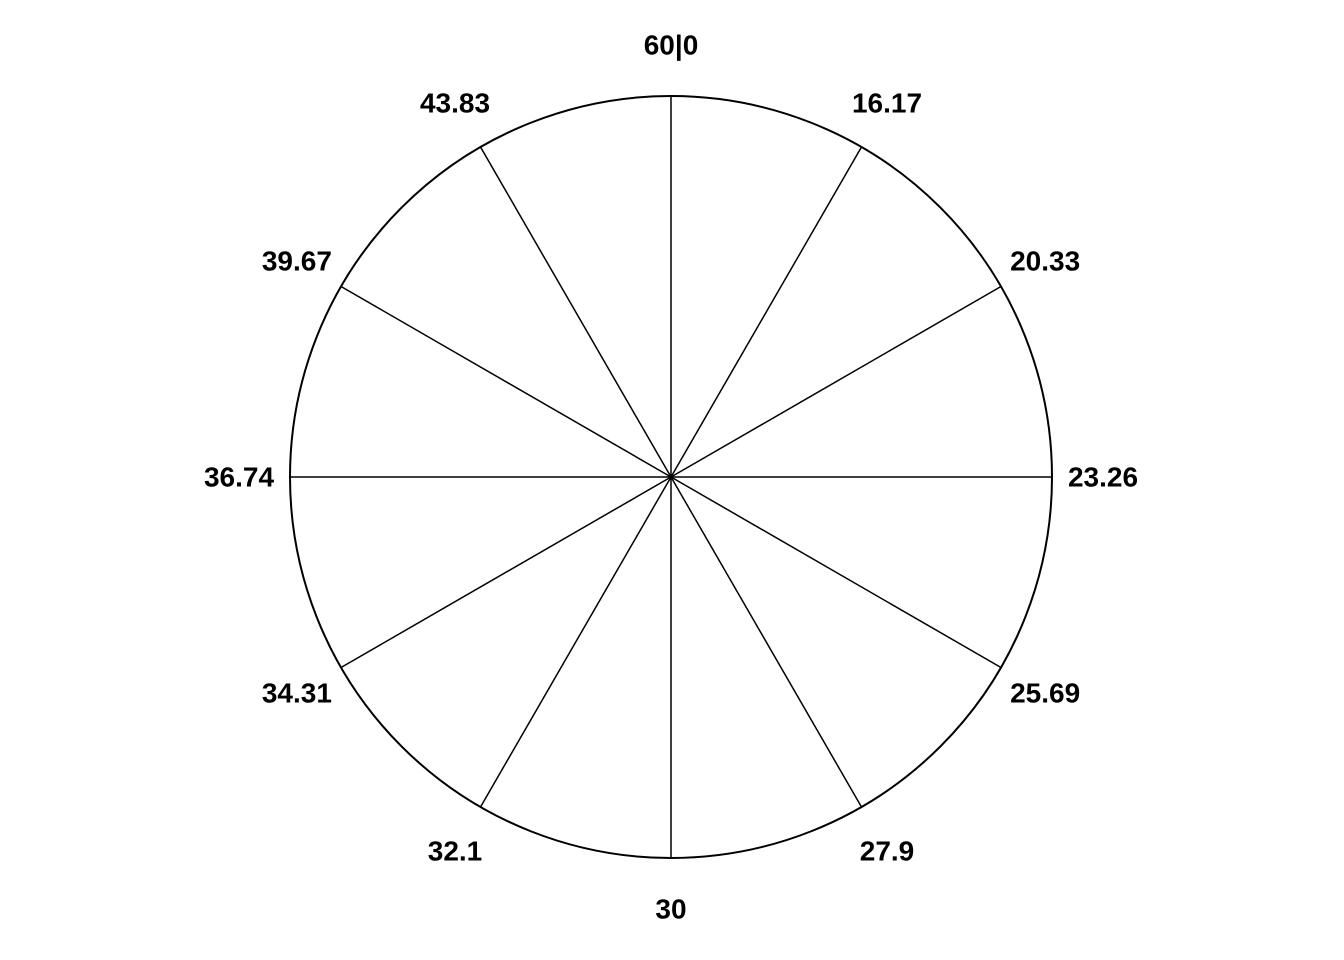  What do you see at coordinates (455, 851) in the screenshot?
I see `angular-tick-label: 32.1` at bounding box center [455, 851].